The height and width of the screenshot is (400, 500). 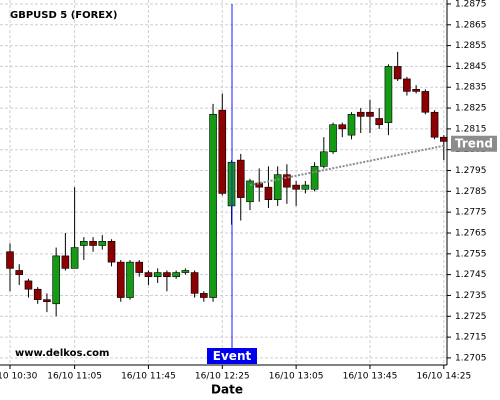 I want to click on trend-label: Trend, so click(x=474, y=143).